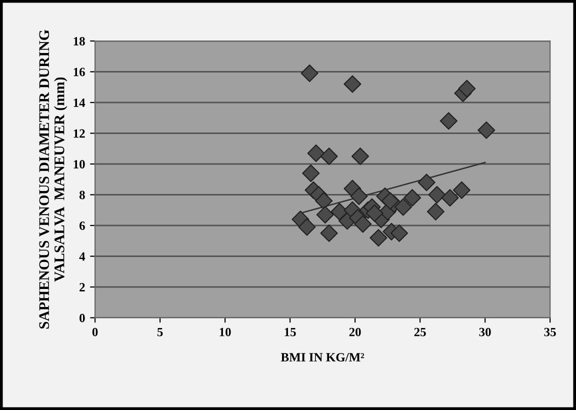 Image resolution: width=576 pixels, height=410 pixels. What do you see at coordinates (225, 332) in the screenshot?
I see `x-tick-label: 10` at bounding box center [225, 332].